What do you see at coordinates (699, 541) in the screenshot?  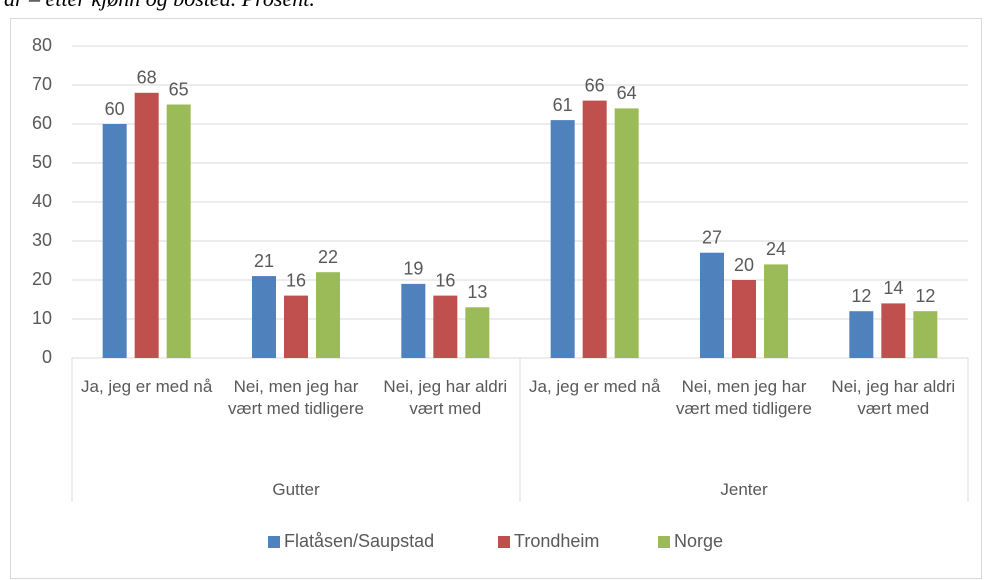 I see `legend-label: Norge` at bounding box center [699, 541].